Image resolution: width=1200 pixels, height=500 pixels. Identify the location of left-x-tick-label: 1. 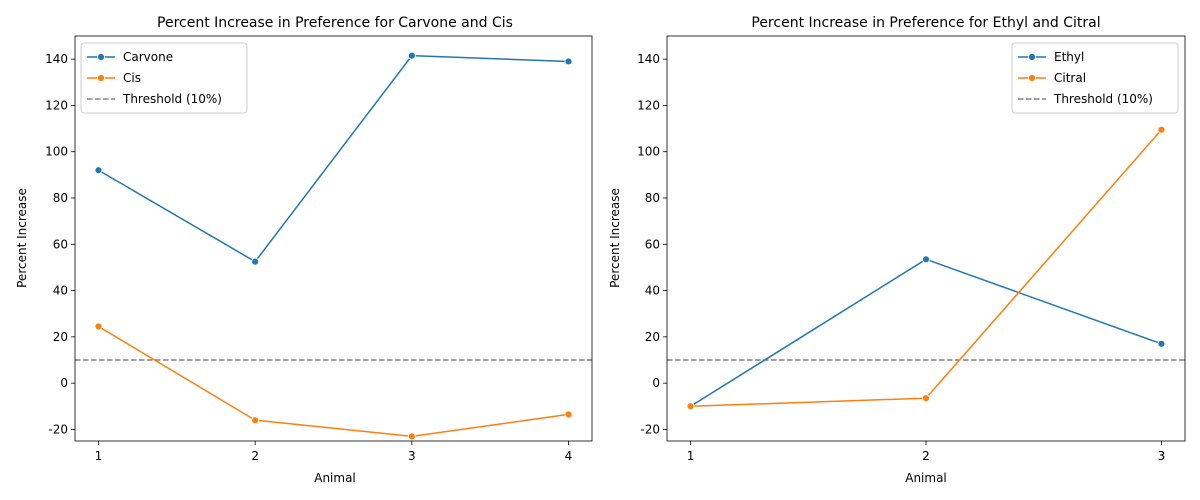
(99, 456).